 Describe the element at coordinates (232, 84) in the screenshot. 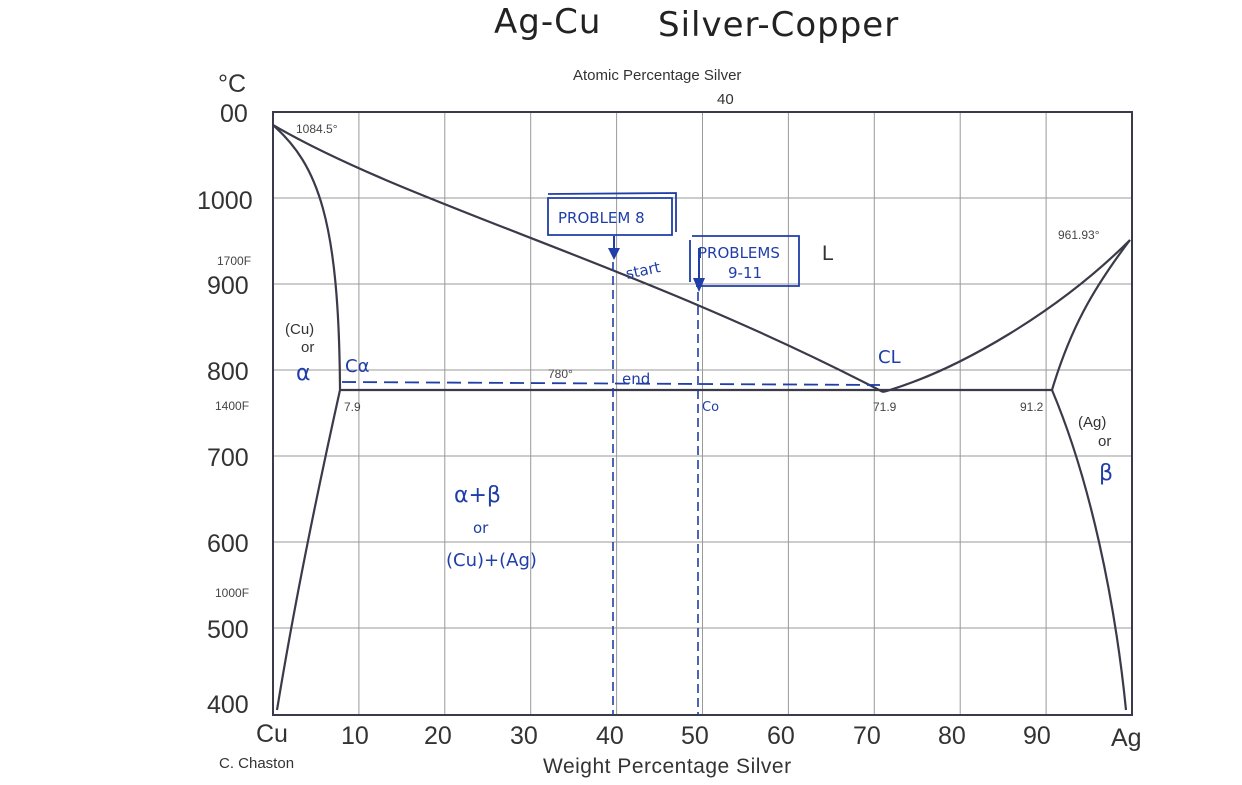

I see `y-unit-label: °C` at that location.